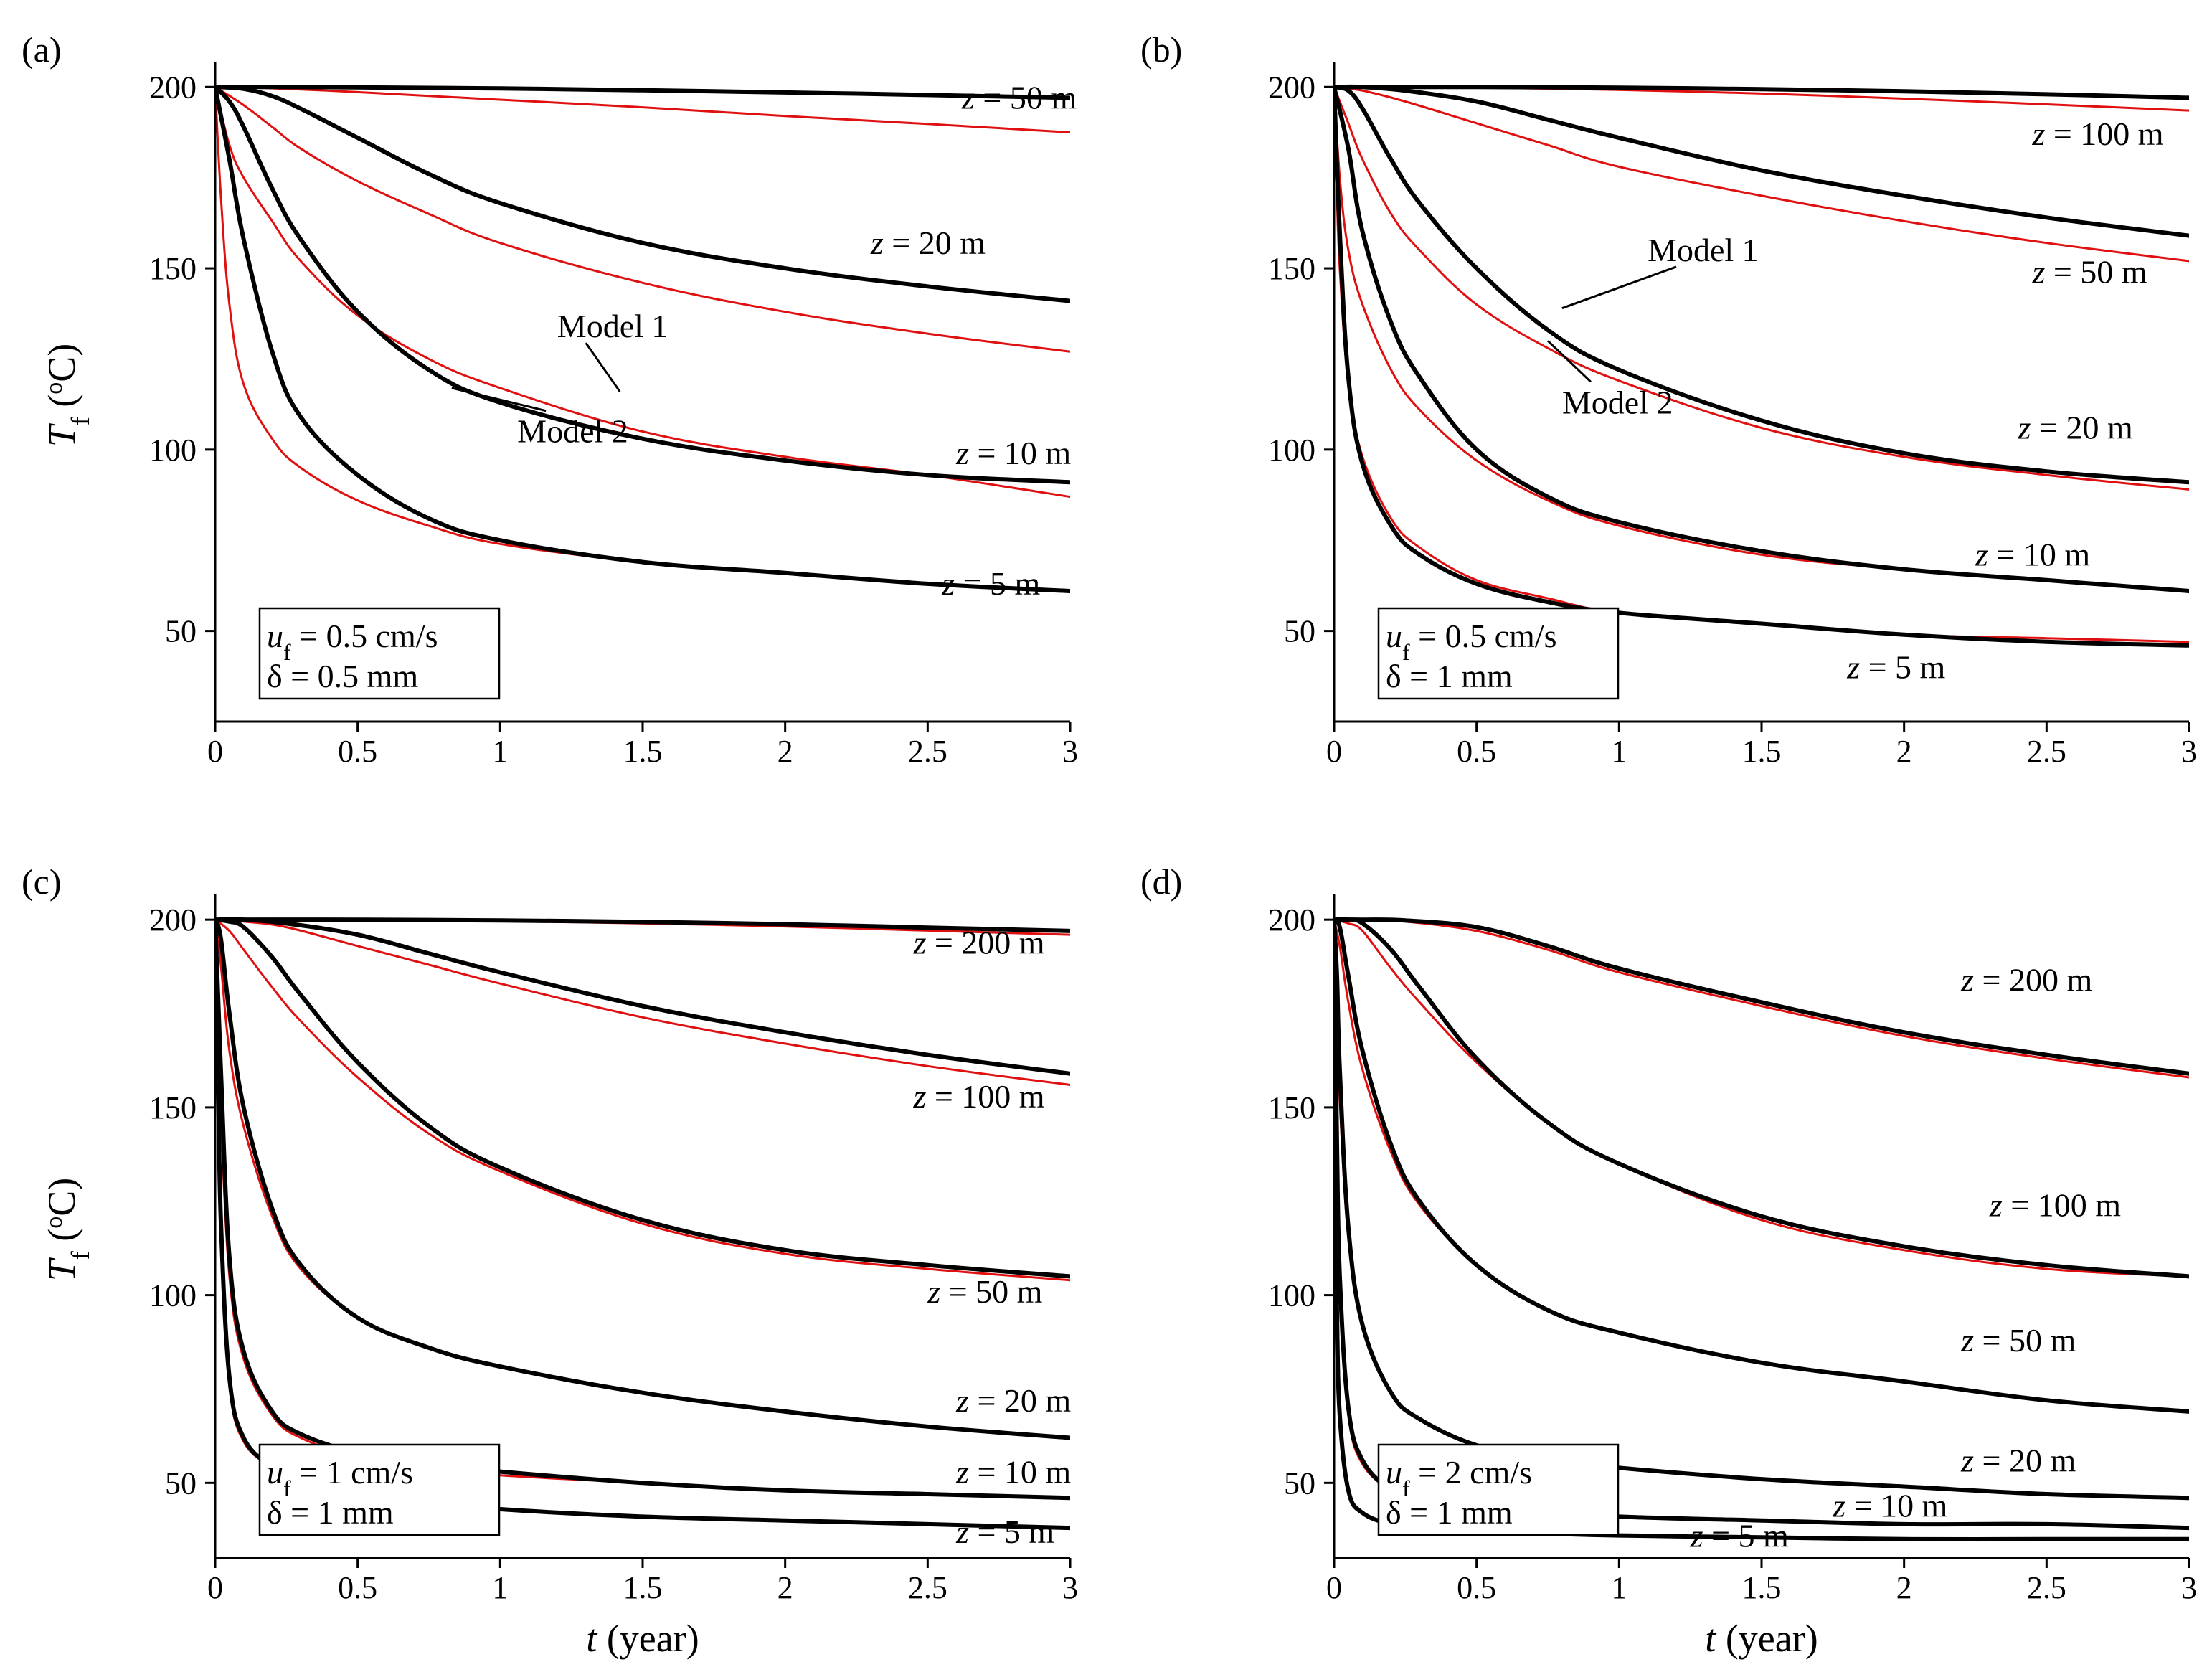 The image size is (2212, 1667). I want to click on curve-label-rest: = 100 m, so click(985, 1096).